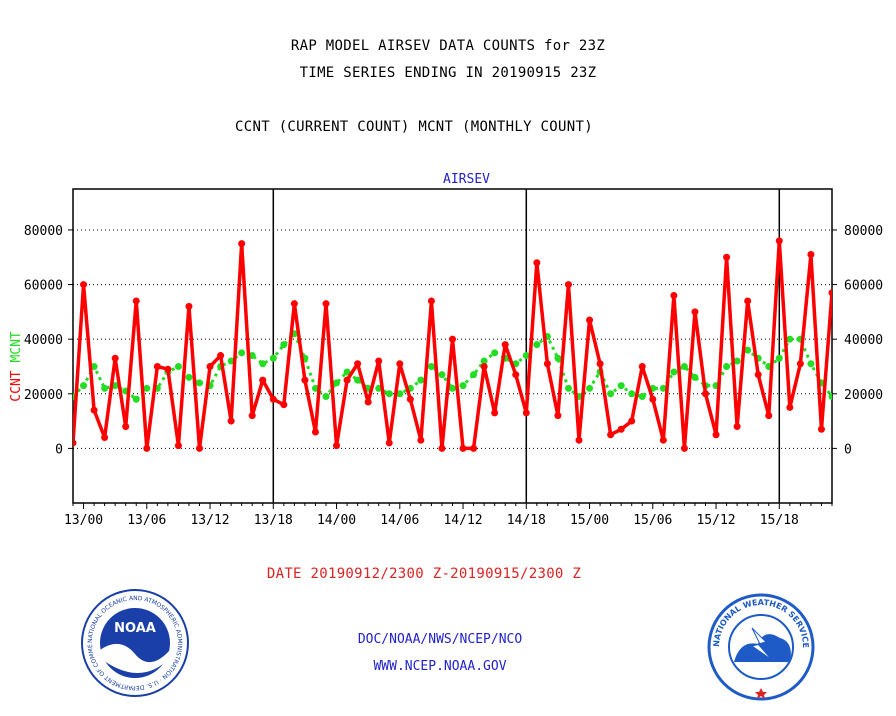 The height and width of the screenshot is (716, 896). What do you see at coordinates (848, 449) in the screenshot?
I see `y-tick-label-right: 0` at bounding box center [848, 449].